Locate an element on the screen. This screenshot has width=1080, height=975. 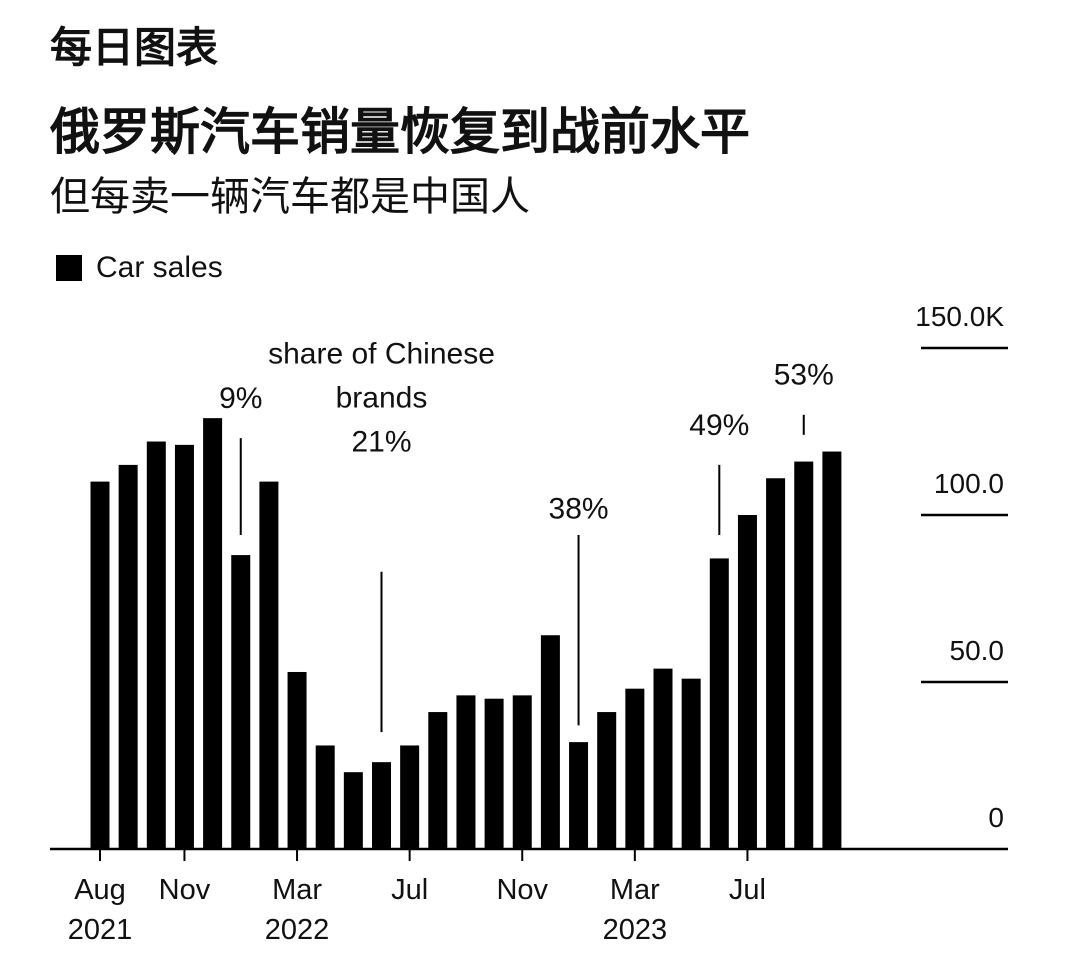
x-tick-year: 2023 is located at coordinates (635, 930).